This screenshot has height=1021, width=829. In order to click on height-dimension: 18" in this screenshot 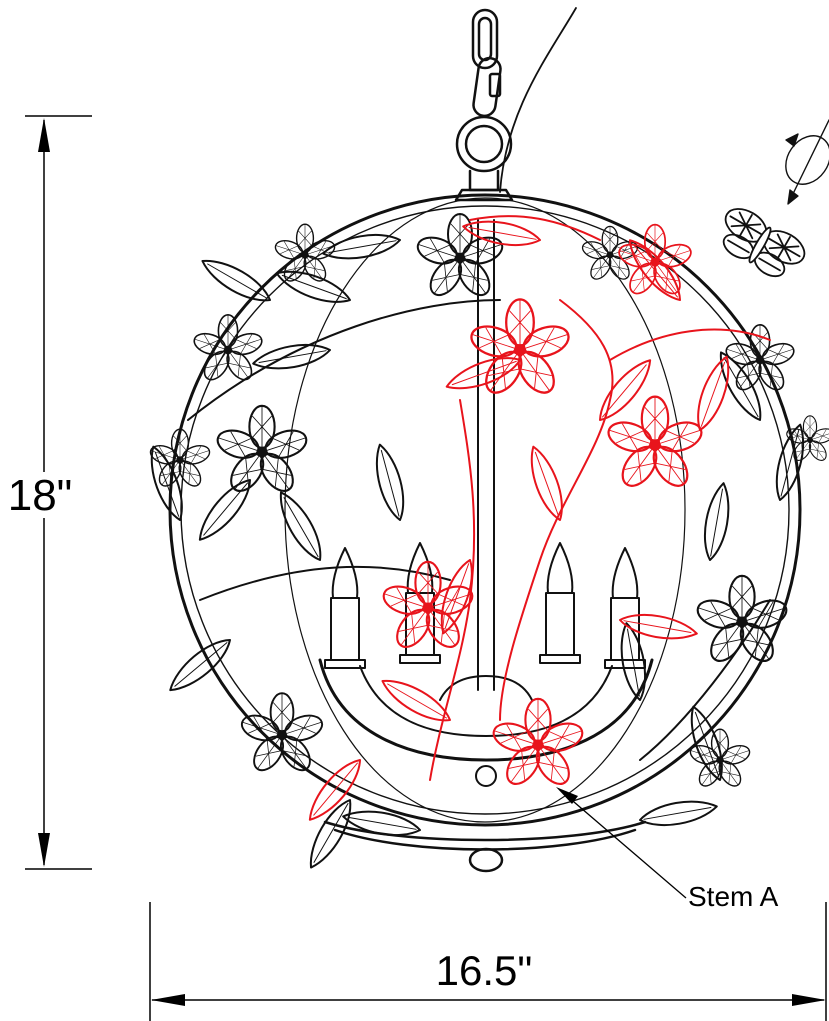, I will do `click(47, 492)`.